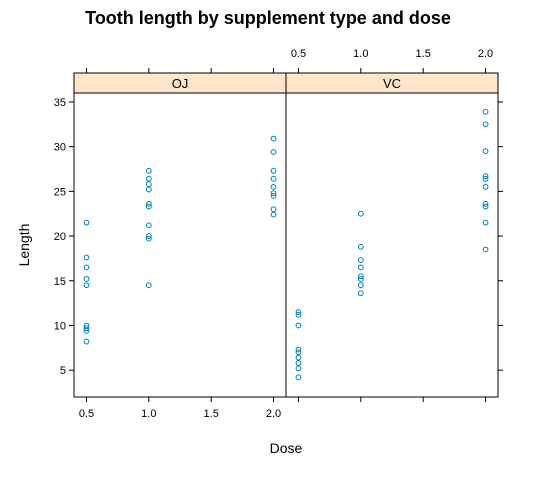 This screenshot has width=538, height=477. What do you see at coordinates (392, 83) in the screenshot?
I see `strip-label-vc: VC` at bounding box center [392, 83].